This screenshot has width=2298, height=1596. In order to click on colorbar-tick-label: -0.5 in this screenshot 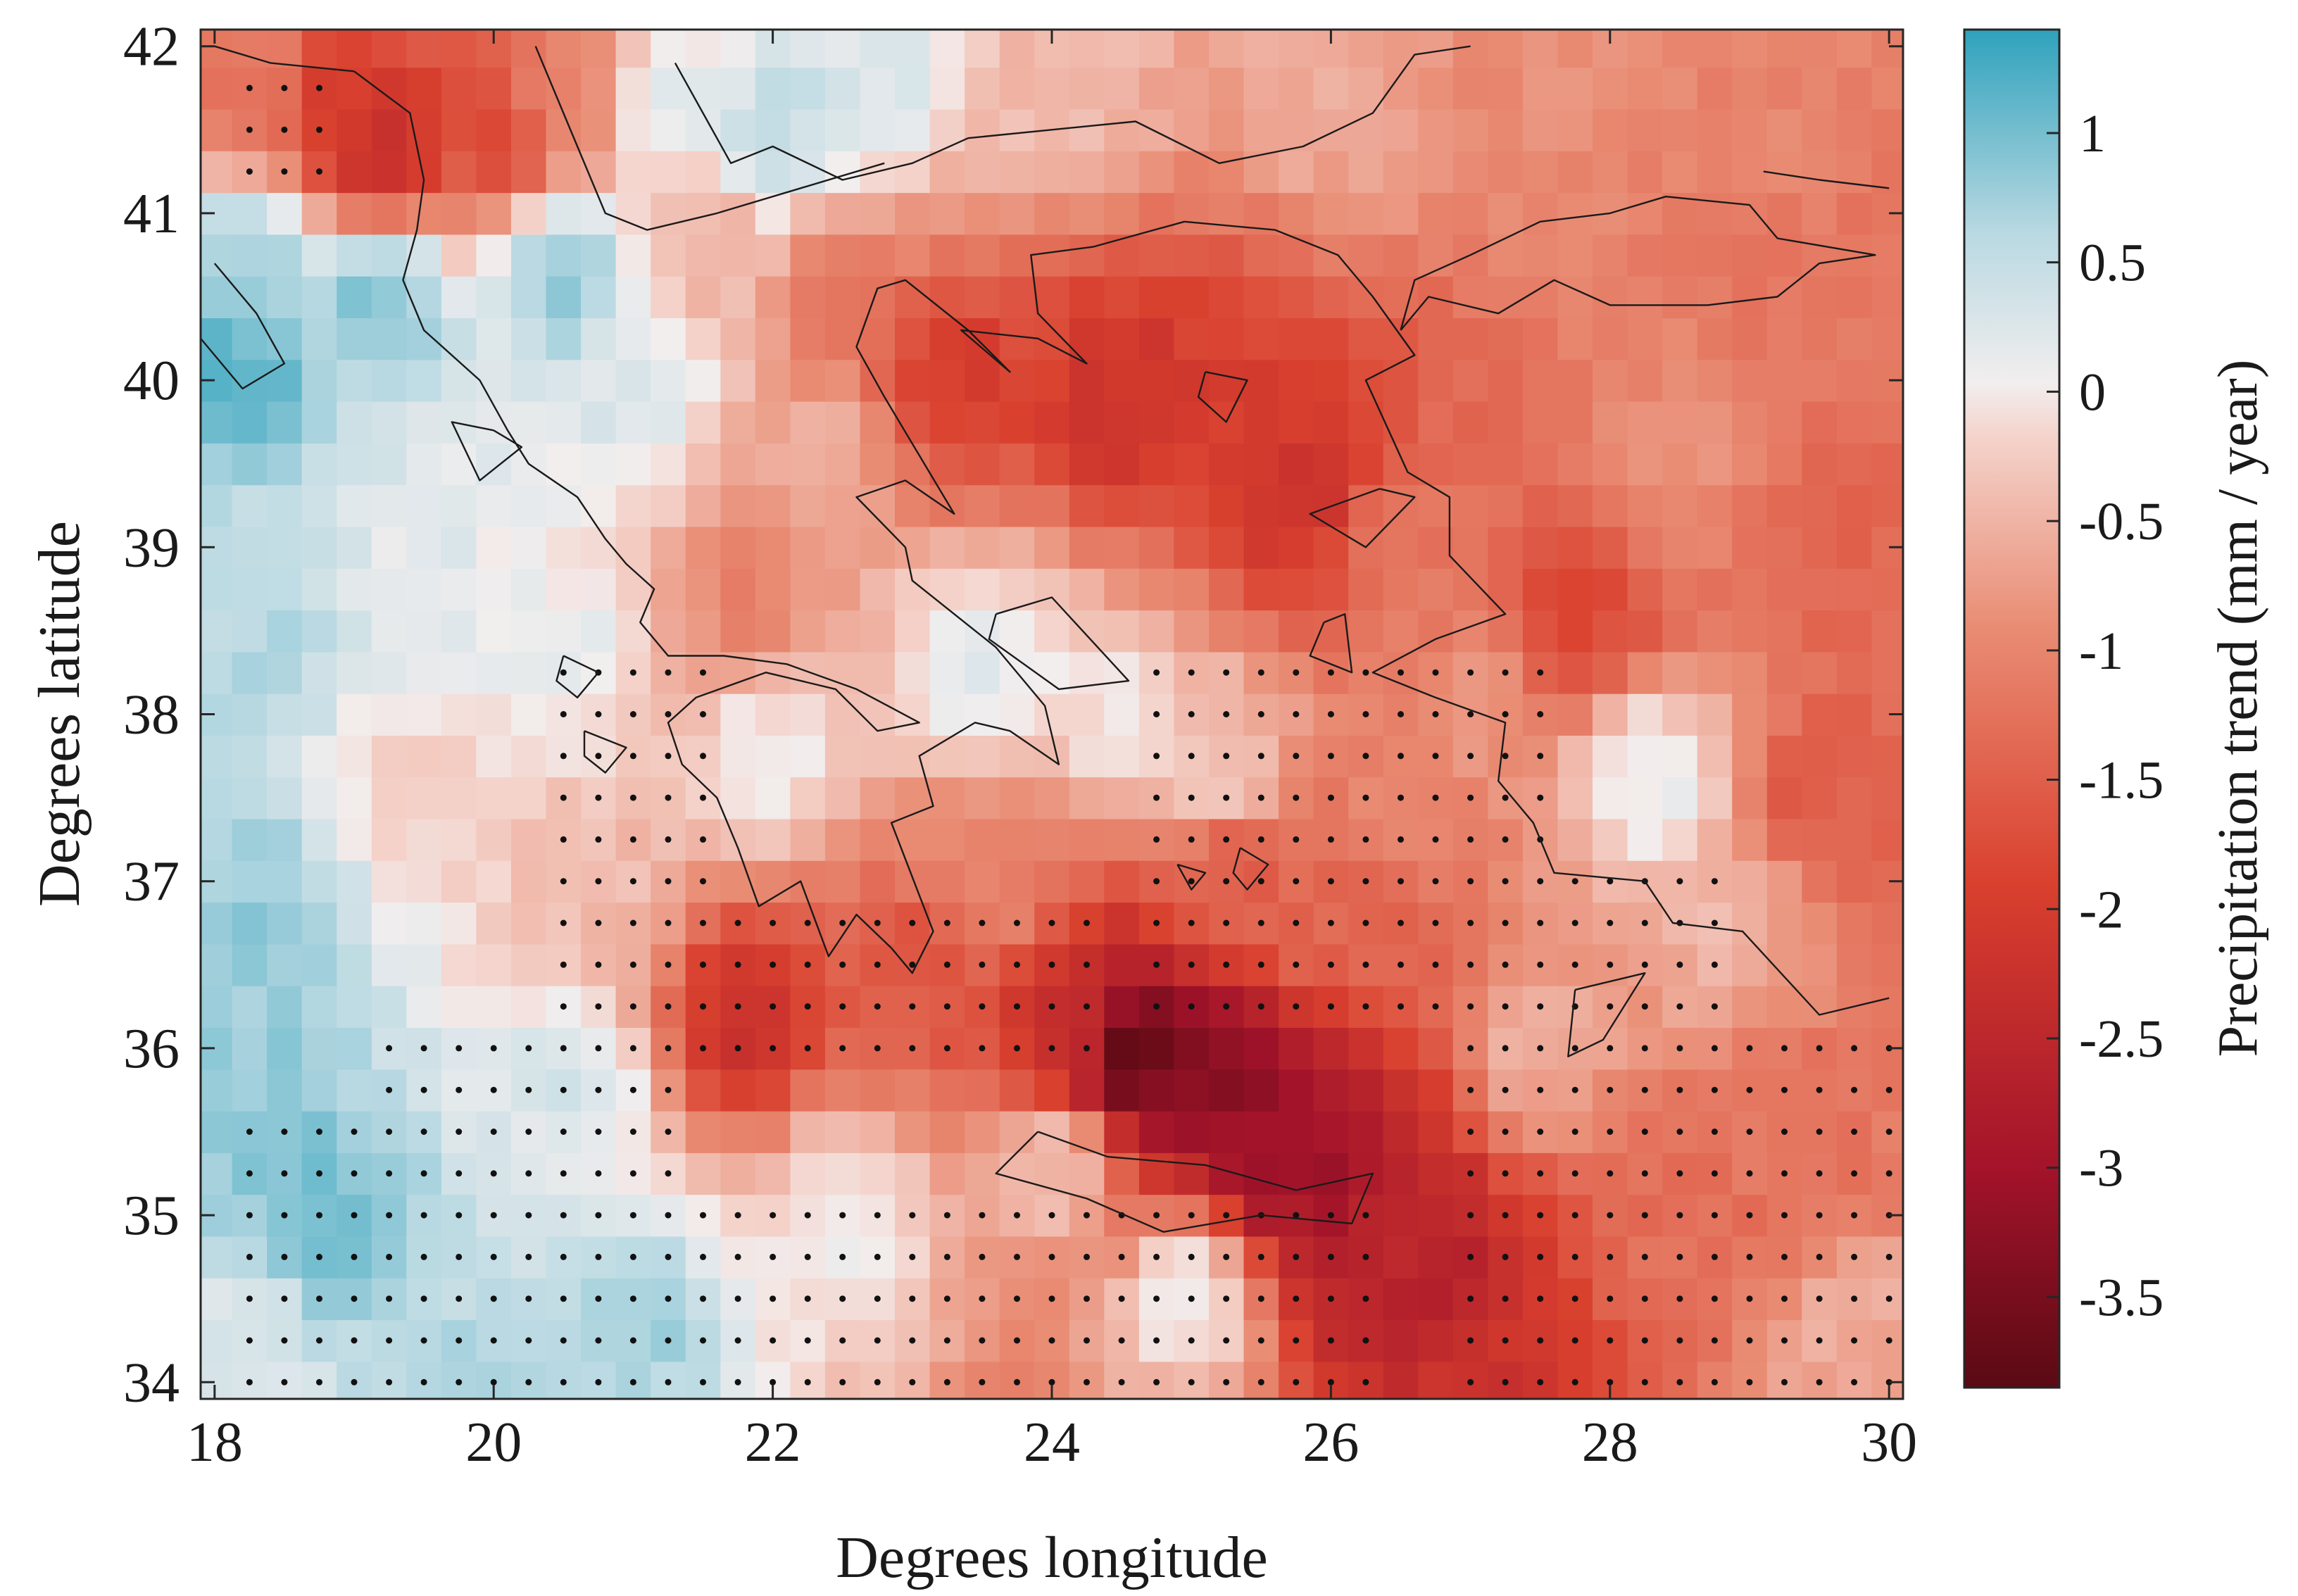, I will do `click(2121, 521)`.